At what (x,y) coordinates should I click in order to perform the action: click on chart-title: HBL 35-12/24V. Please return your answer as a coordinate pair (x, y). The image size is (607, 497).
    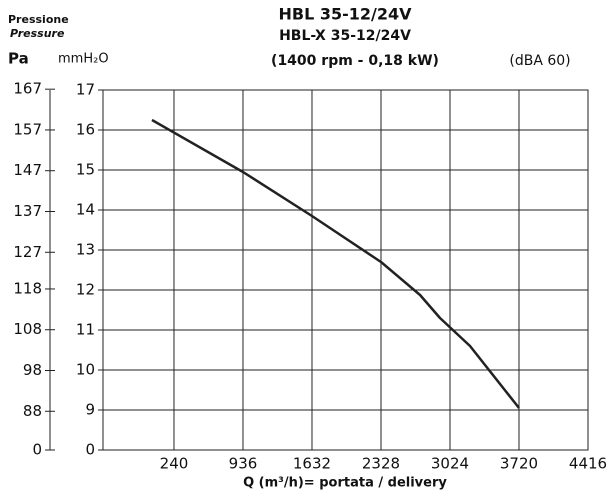
    Looking at the image, I should click on (345, 14).